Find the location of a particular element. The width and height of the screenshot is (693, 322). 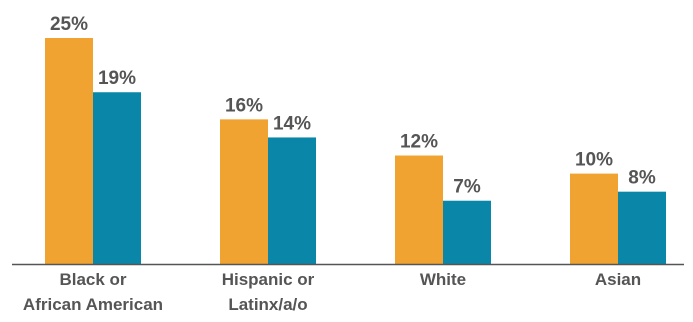

x-tick-label-line: Black or is located at coordinates (92, 279).